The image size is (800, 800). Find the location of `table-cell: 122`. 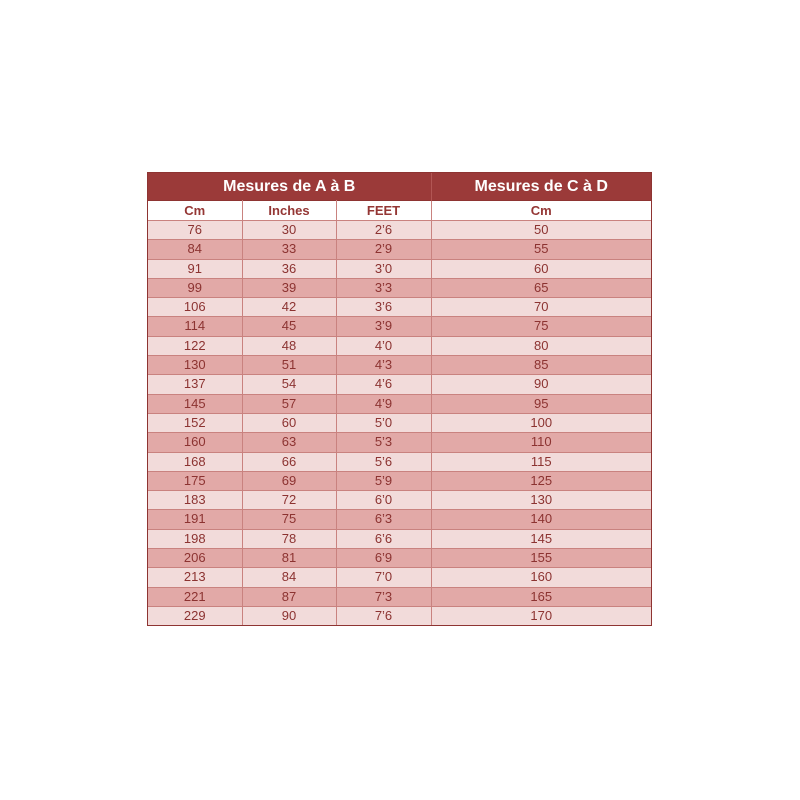

table-cell: 122 is located at coordinates (195, 346).